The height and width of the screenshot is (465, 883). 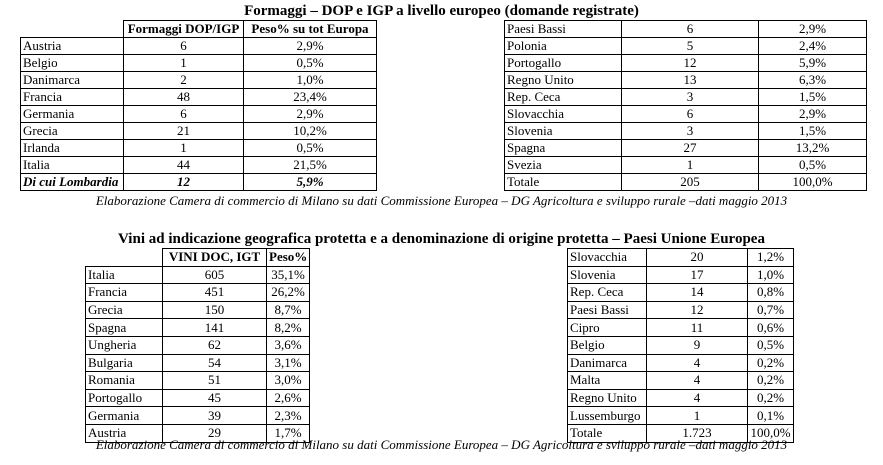 What do you see at coordinates (214, 310) in the screenshot?
I see `count-cell: 150` at bounding box center [214, 310].